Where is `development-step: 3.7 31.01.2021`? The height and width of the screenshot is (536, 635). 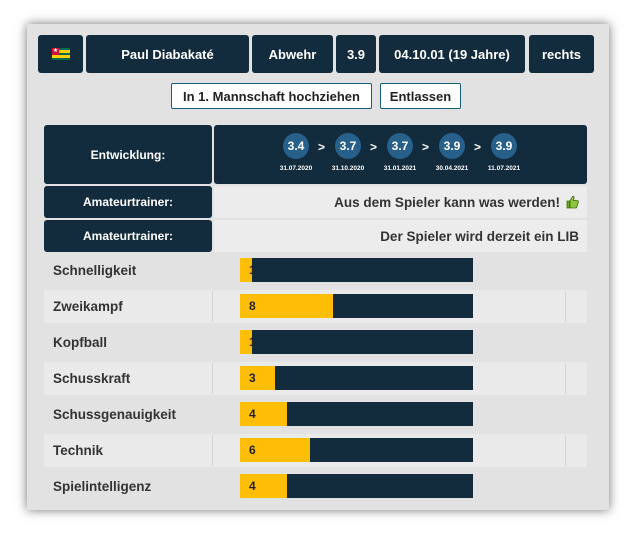 development-step: 3.7 31.01.2021 is located at coordinates (400, 152).